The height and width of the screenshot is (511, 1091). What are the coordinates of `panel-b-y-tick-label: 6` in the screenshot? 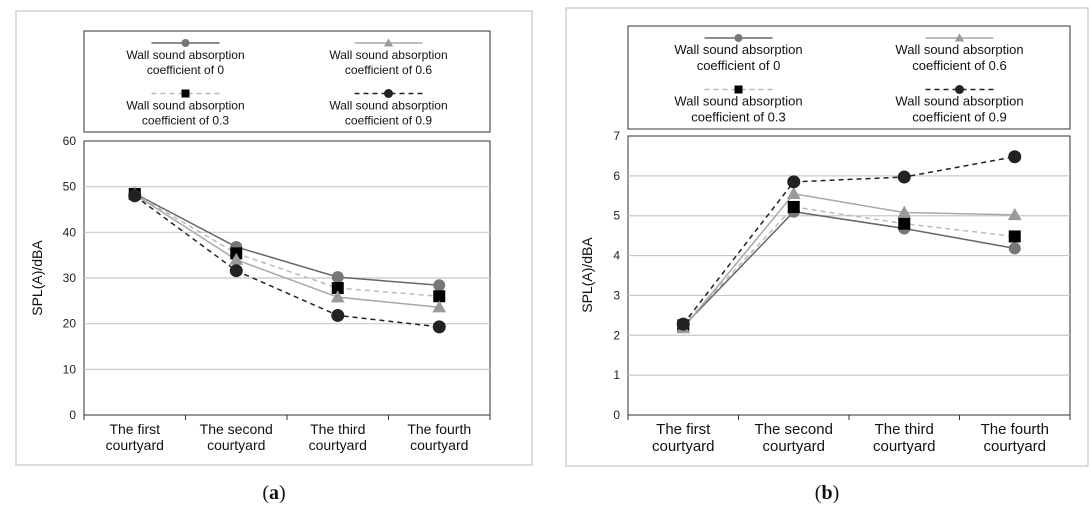 It's located at (616, 176).